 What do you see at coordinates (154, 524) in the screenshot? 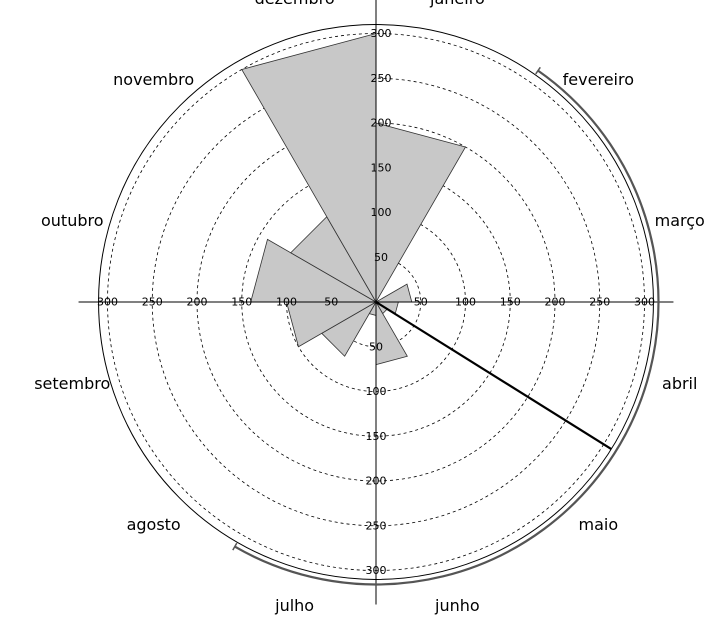
I see `month-label: agosto` at bounding box center [154, 524].